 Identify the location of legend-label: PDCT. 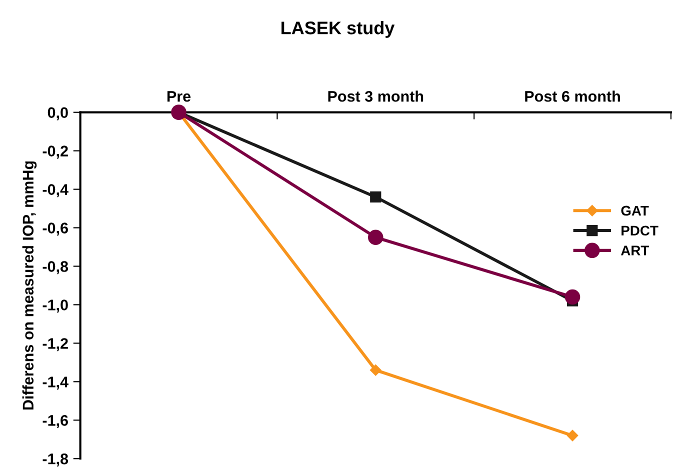
(640, 231).